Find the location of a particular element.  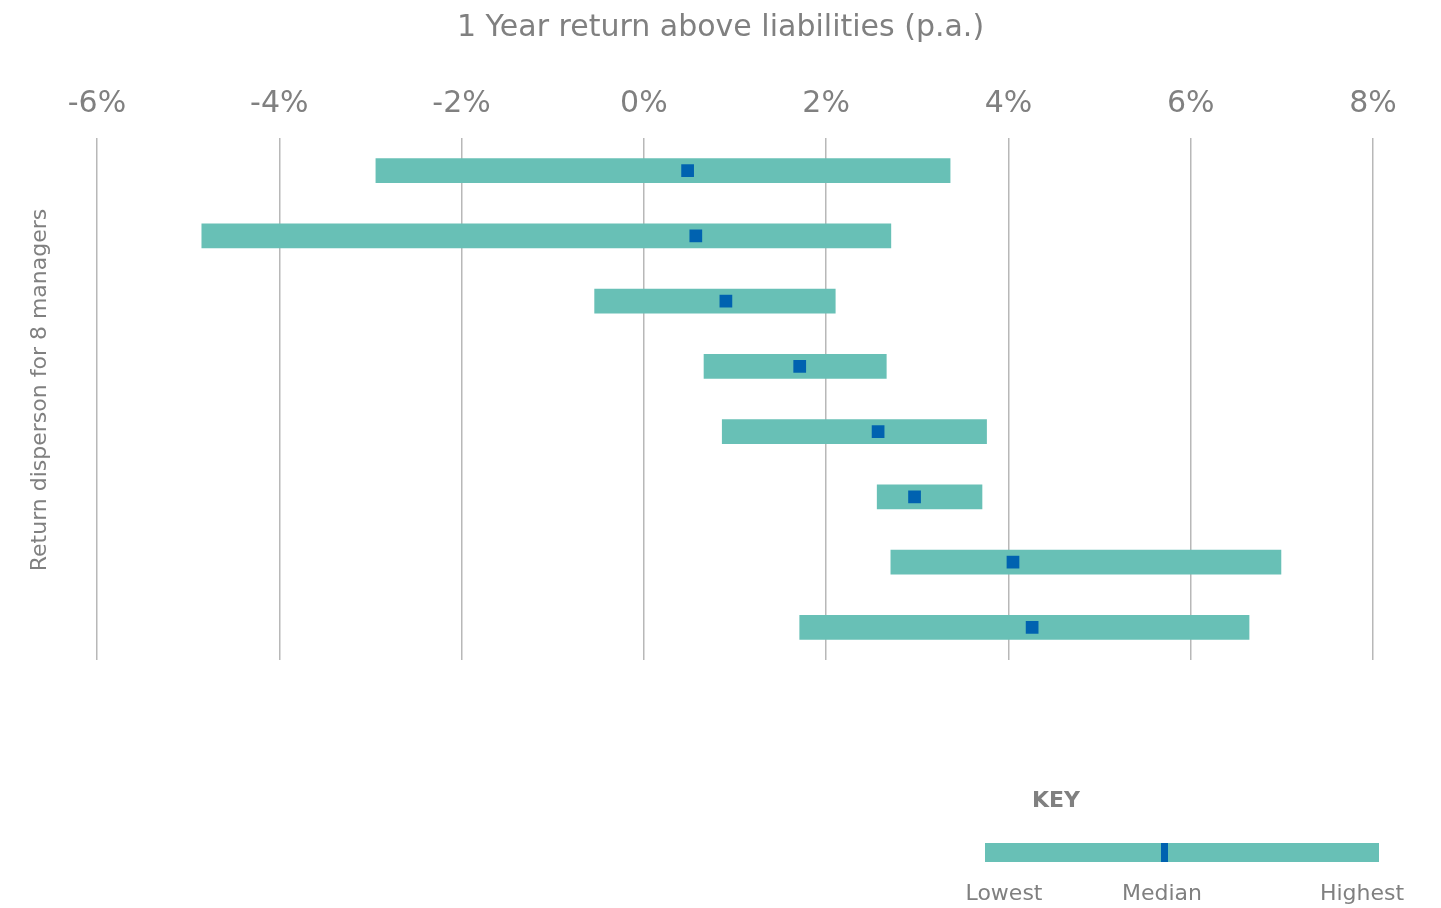

text: Median is located at coordinates (1162, 892).